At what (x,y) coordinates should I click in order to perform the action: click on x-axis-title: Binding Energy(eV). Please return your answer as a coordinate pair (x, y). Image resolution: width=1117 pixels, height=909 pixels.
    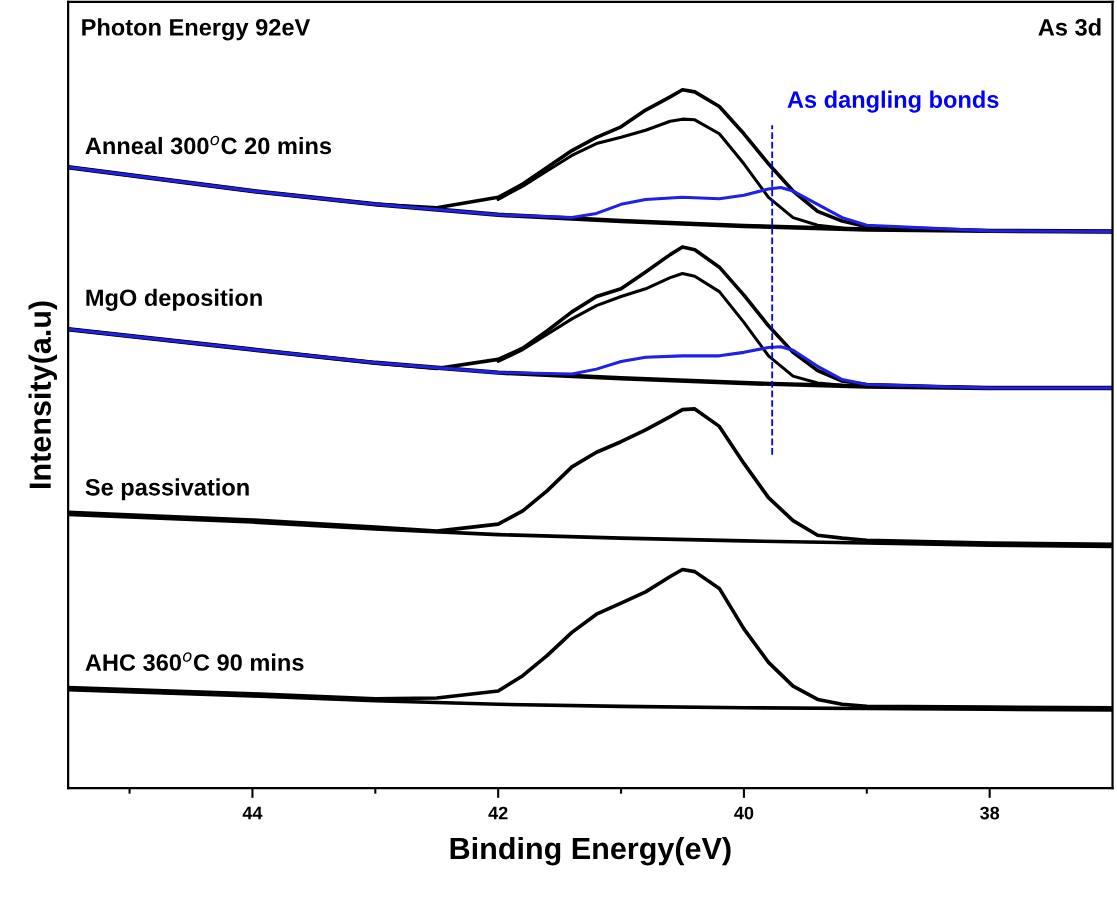
    Looking at the image, I should click on (590, 851).